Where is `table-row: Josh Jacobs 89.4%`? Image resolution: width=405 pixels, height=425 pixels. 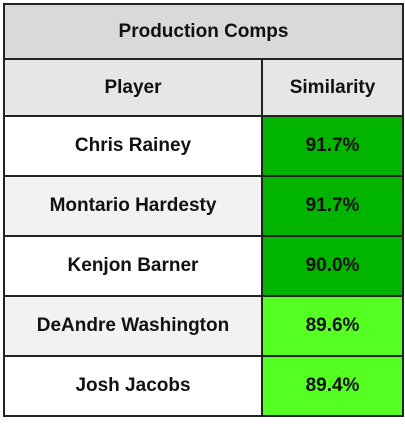
table-row: Josh Jacobs 89.4% is located at coordinates (204, 386).